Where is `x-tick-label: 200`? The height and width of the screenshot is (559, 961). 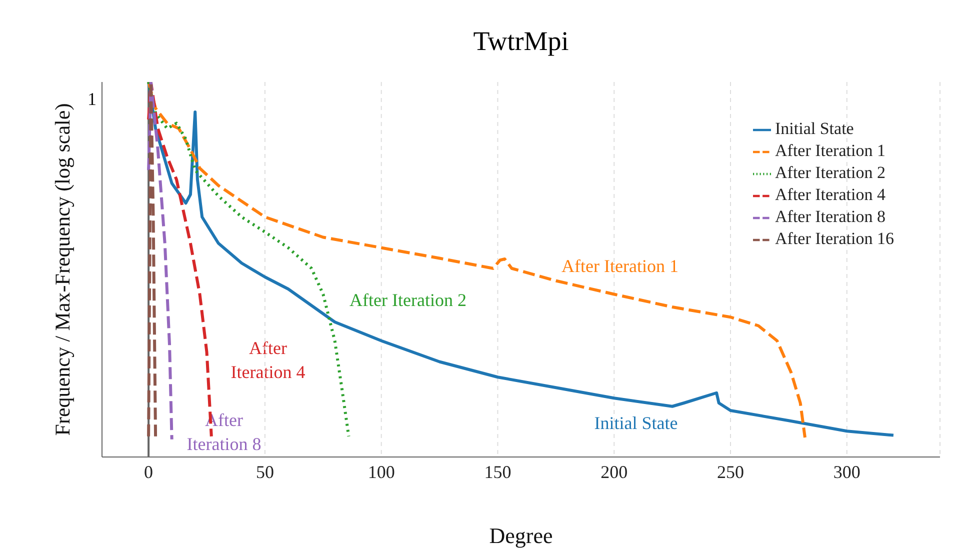 x-tick-label: 200 is located at coordinates (614, 472).